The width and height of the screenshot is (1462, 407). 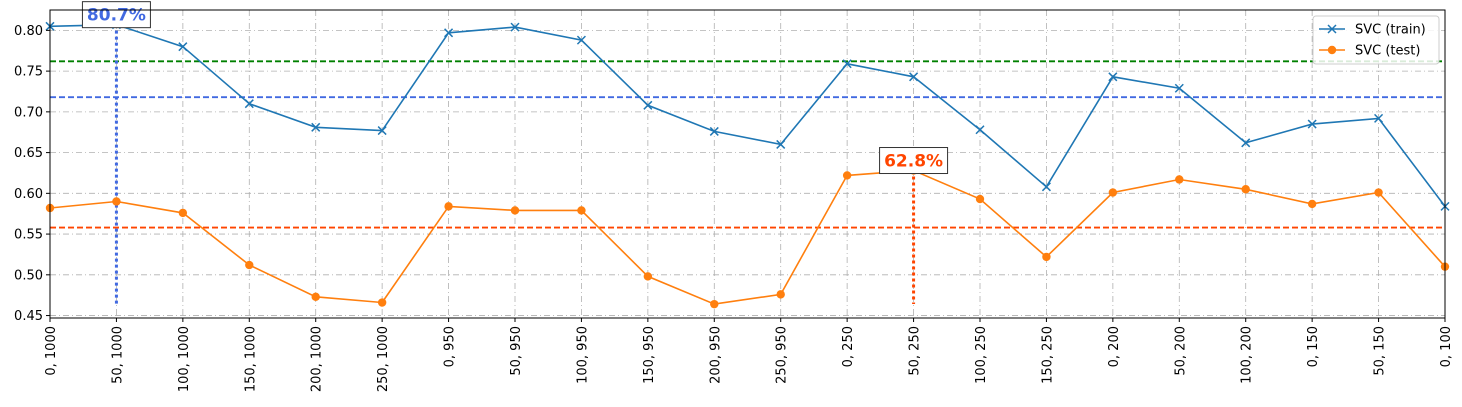 I want to click on y-tick-label: 0.70, so click(x=28, y=112).